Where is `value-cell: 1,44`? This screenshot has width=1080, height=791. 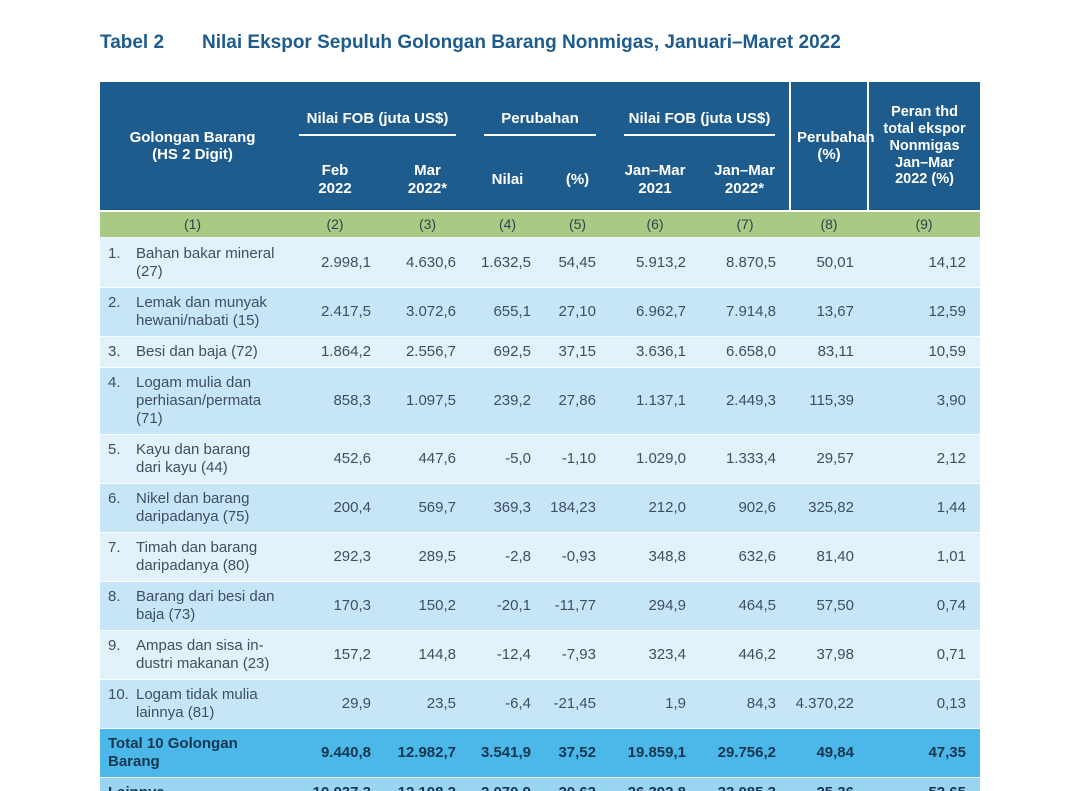
value-cell: 1,44 is located at coordinates (924, 508).